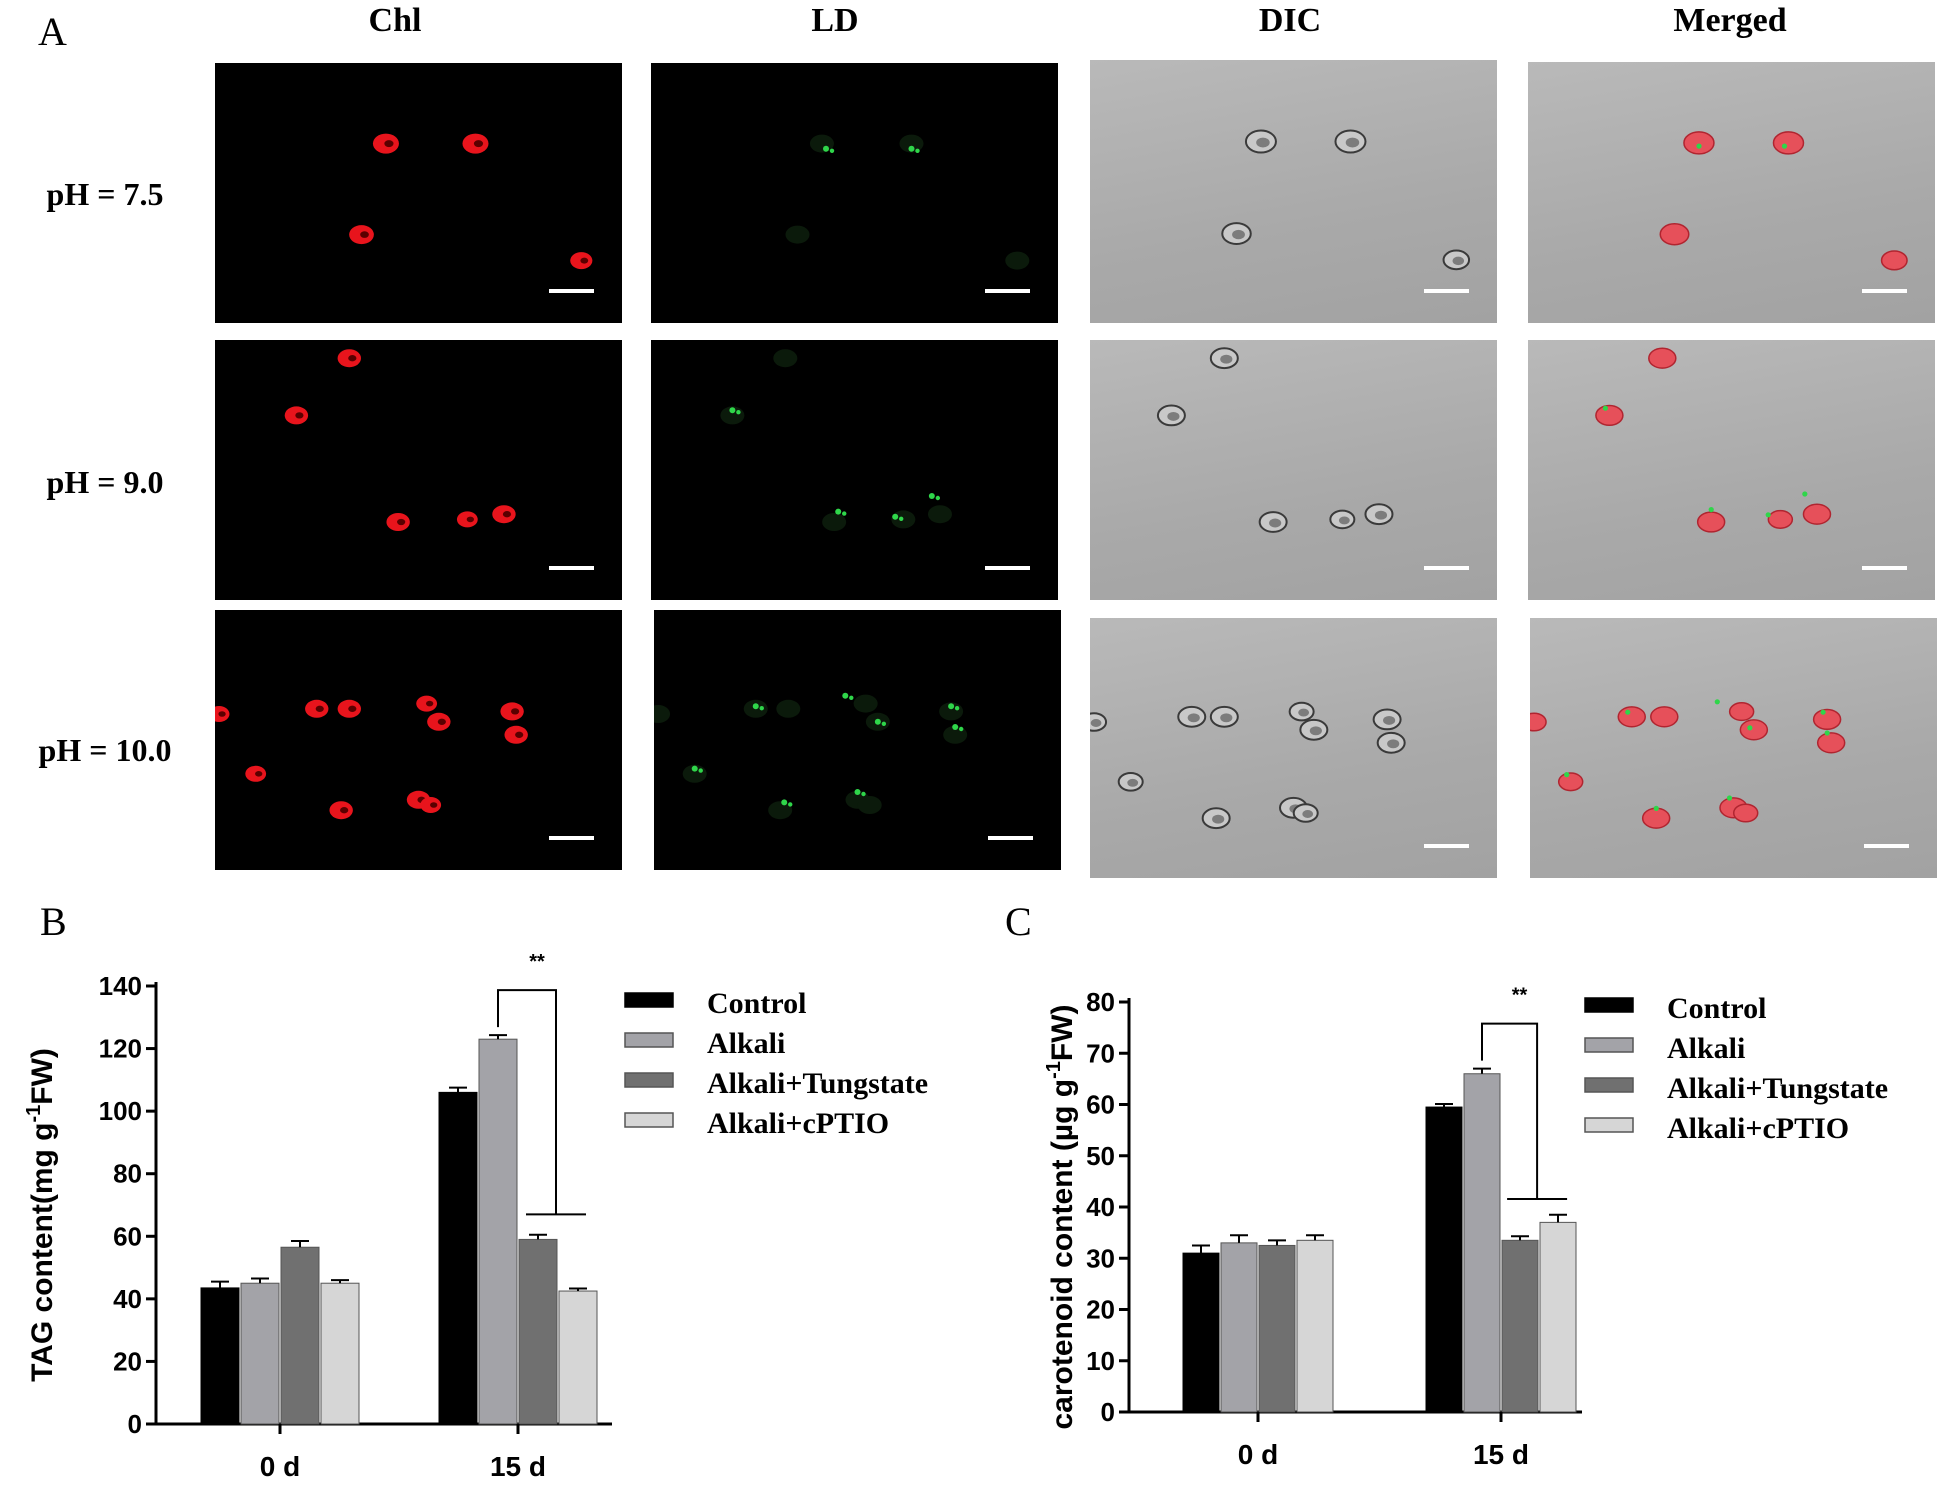 The image size is (1943, 1509). What do you see at coordinates (1706, 1048) in the screenshot?
I see `legend-label: Alkali` at bounding box center [1706, 1048].